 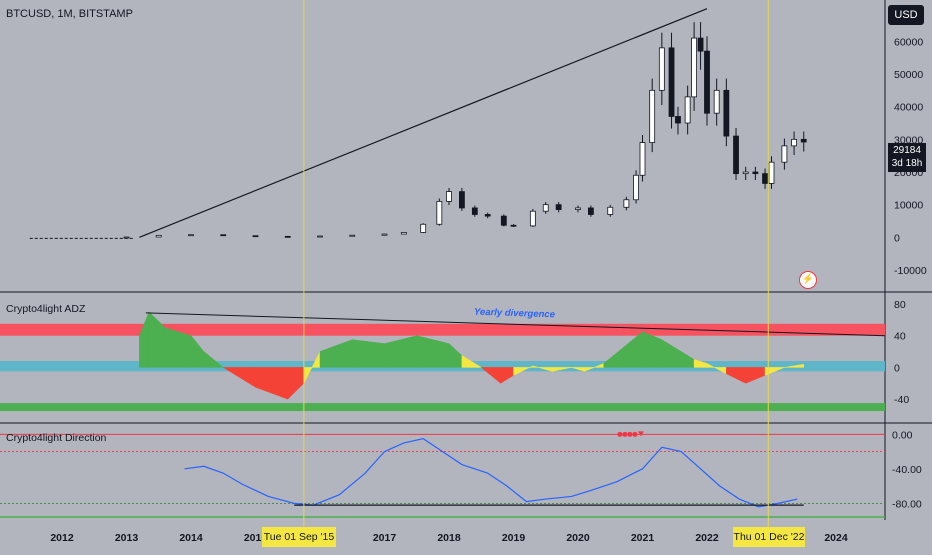 I want to click on time-axis-tick: 2018, so click(x=449, y=538).